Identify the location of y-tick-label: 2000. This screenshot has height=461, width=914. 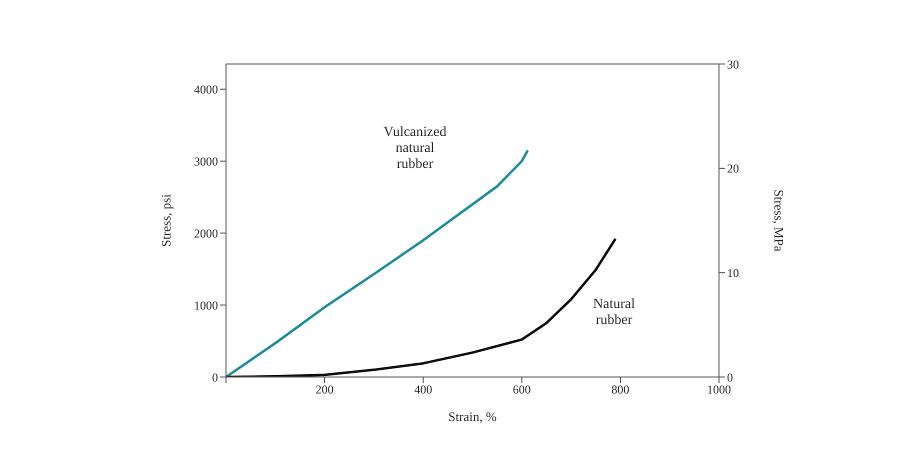
(206, 233).